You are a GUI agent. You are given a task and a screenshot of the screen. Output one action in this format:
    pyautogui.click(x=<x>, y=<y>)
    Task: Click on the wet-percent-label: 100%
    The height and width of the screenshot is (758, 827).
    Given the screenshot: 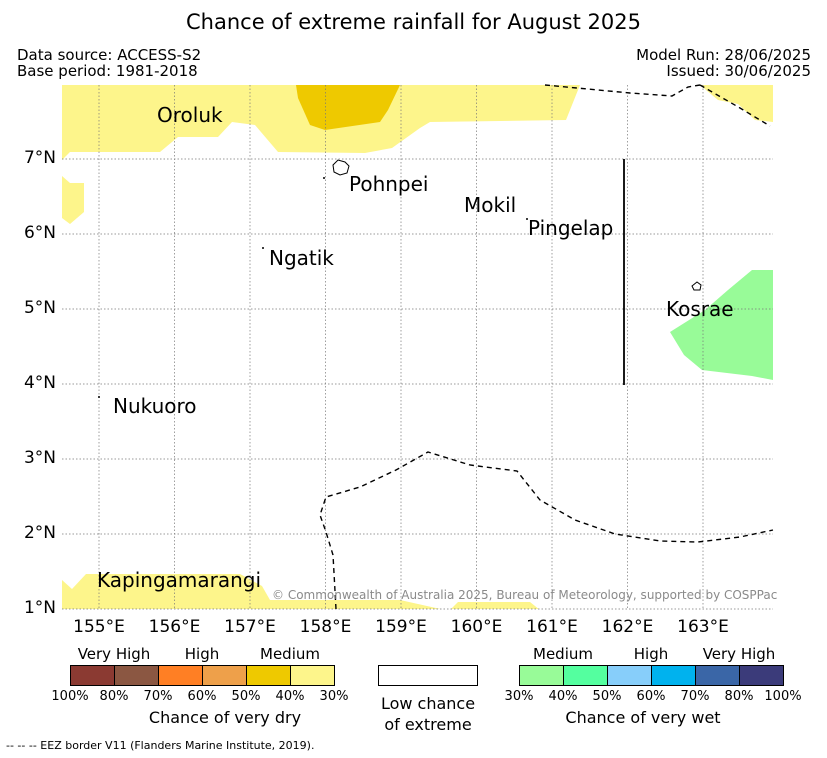 What is the action you would take?
    pyautogui.click(x=783, y=696)
    